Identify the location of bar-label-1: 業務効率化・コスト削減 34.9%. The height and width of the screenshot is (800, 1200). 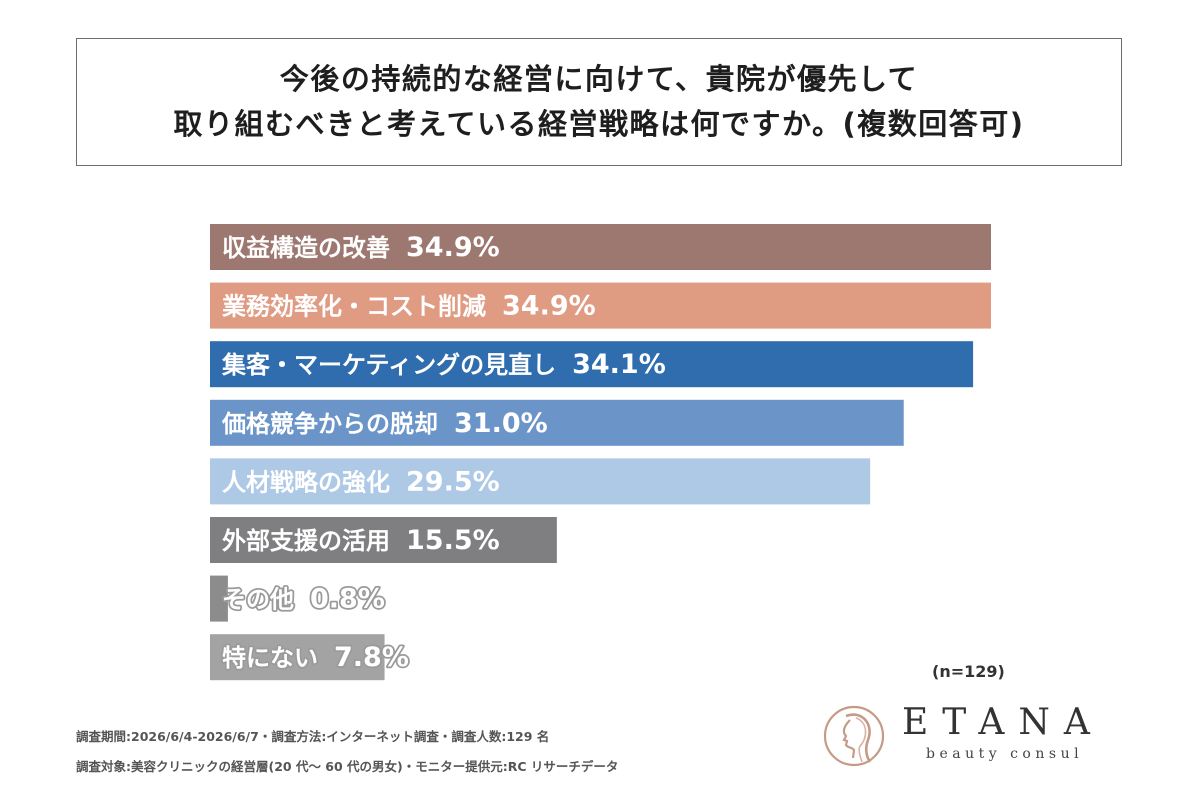
(409, 306).